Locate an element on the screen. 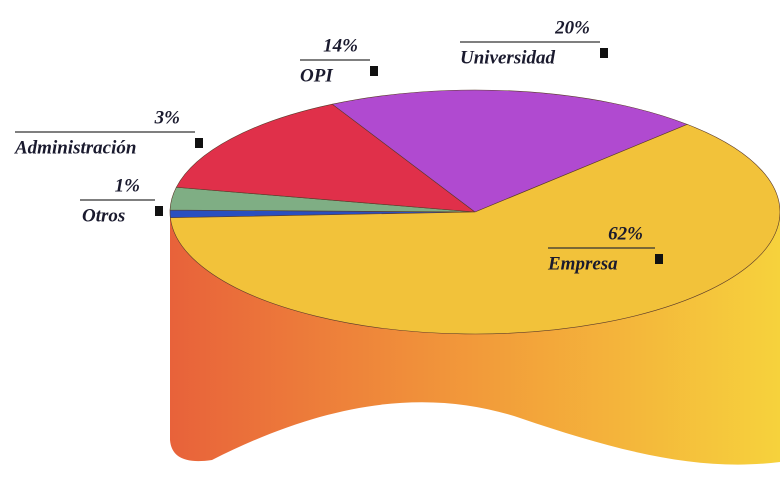  value-label: 20% is located at coordinates (572, 27).